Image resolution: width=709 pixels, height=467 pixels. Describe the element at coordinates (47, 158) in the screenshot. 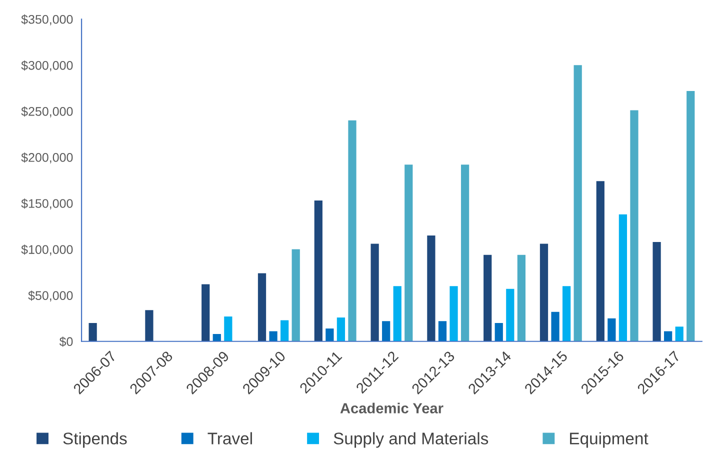

I see `y-tick-label: $200,000` at that location.